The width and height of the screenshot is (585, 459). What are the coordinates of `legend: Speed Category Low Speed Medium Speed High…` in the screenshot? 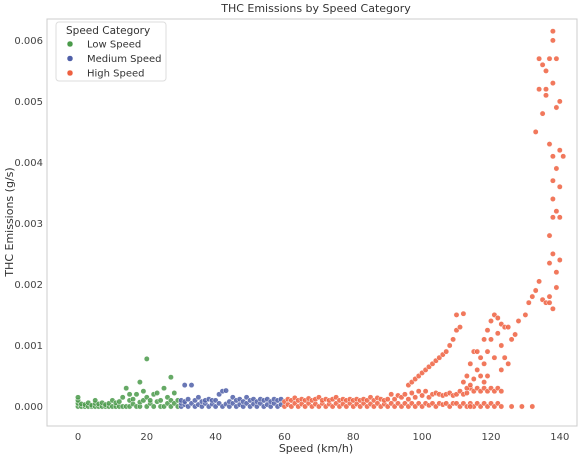 It's located at (111, 51).